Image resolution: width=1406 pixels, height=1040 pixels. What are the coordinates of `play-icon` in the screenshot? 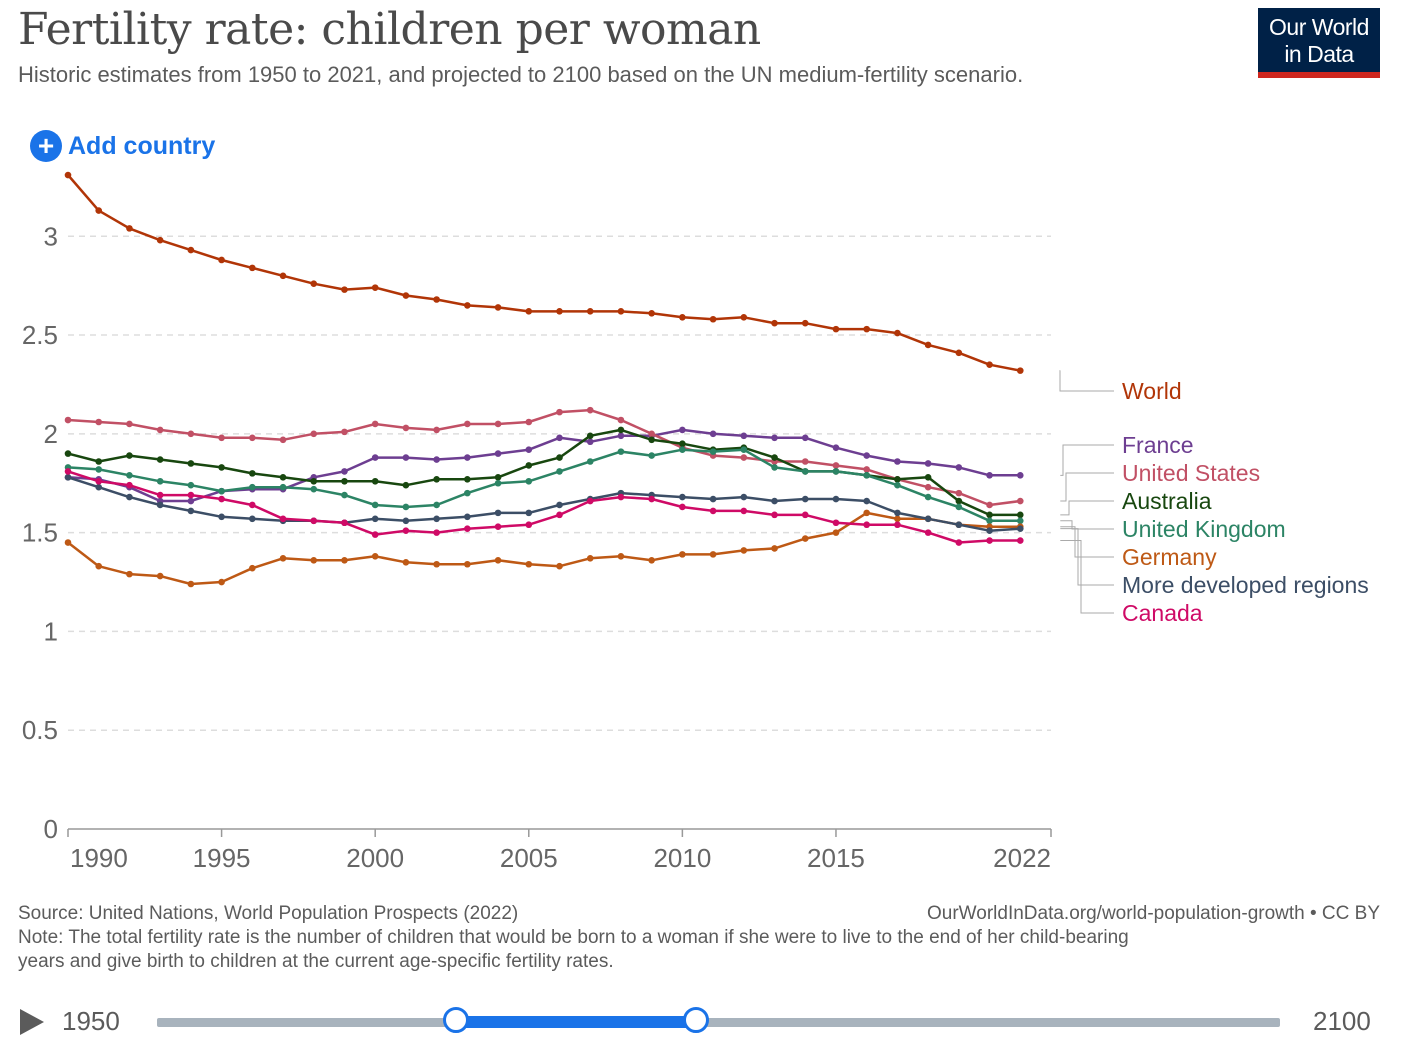 It's located at (32, 1022).